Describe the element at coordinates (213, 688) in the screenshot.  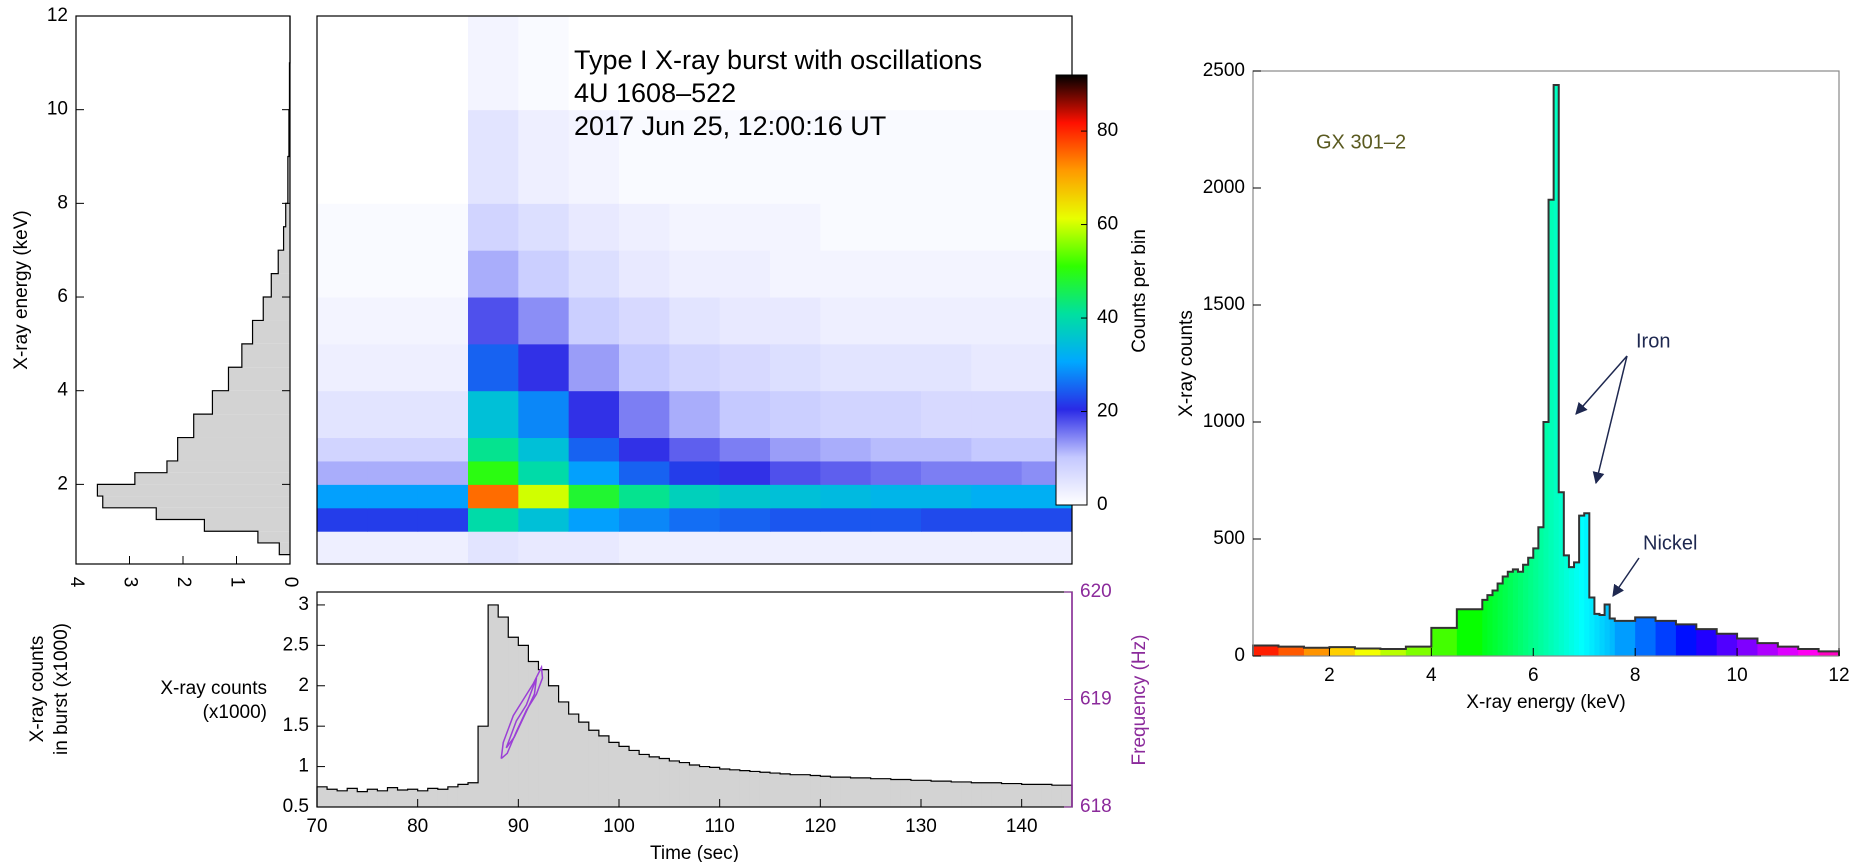
I see `y-axis-label: X-ray counts` at that location.